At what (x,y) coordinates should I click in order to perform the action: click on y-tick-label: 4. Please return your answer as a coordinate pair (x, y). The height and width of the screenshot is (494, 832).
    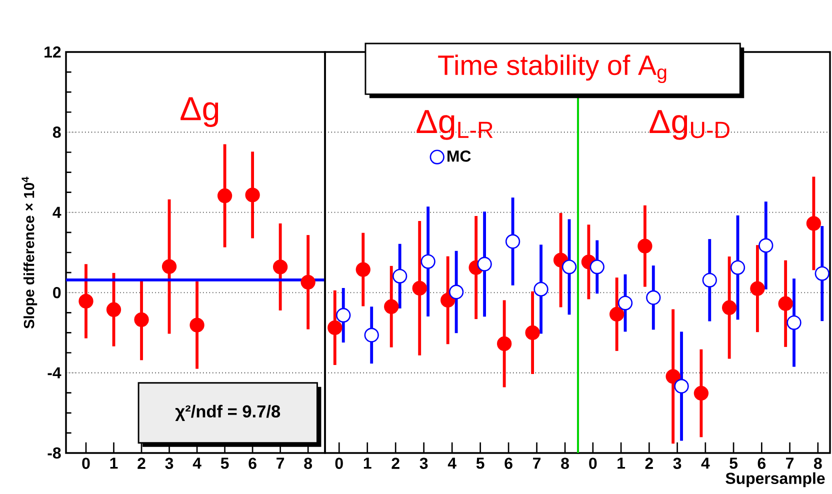
    Looking at the image, I should click on (57, 212).